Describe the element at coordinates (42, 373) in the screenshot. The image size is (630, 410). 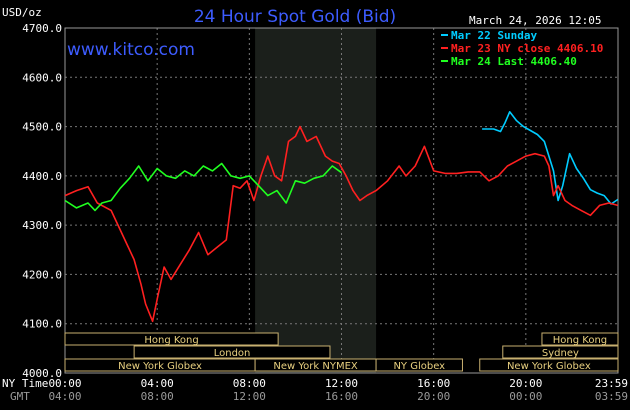
I see `y-tick-label: 4000.0` at that location.